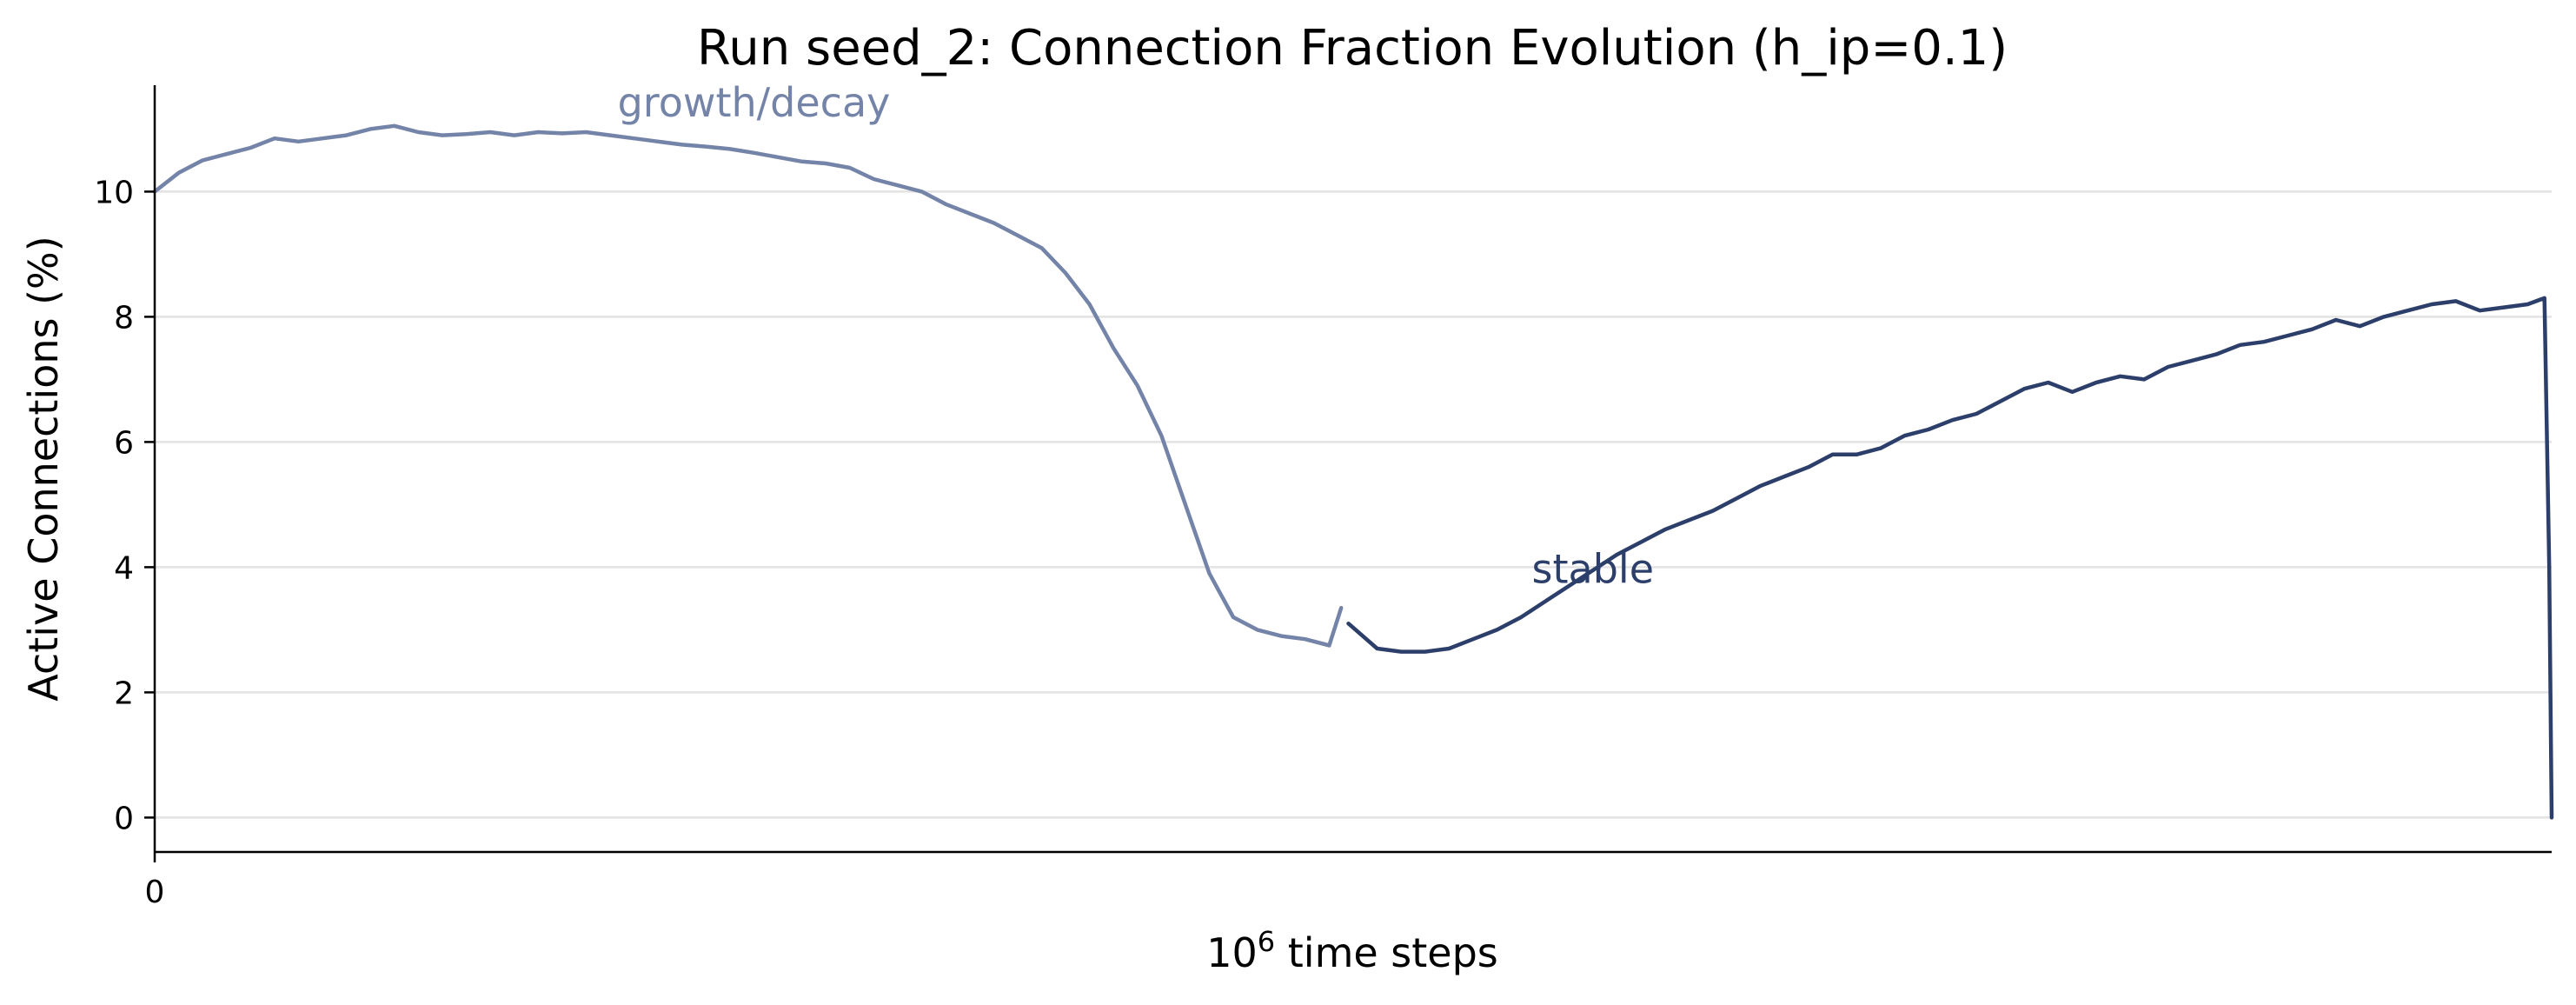  What do you see at coordinates (124, 318) in the screenshot?
I see `y-tick-label: 8` at bounding box center [124, 318].